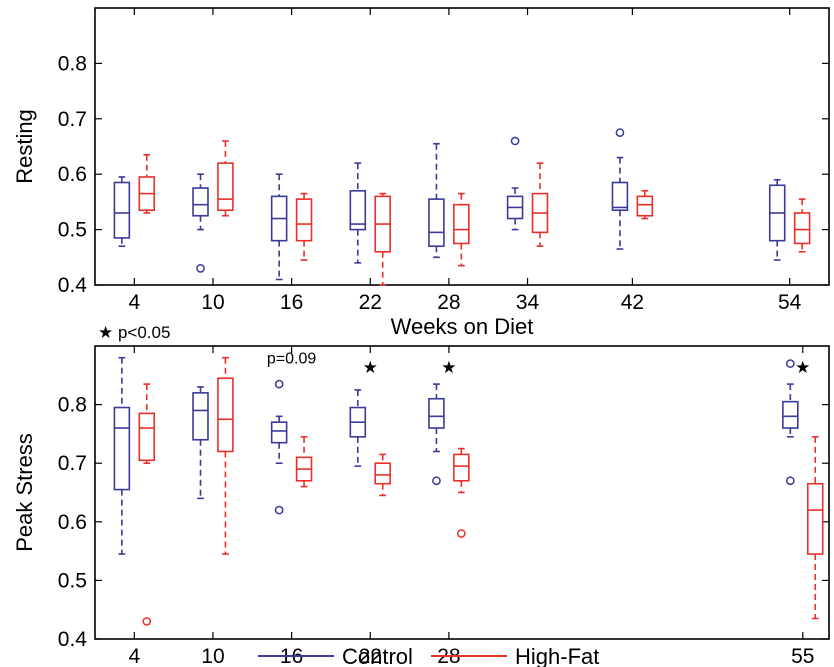 The width and height of the screenshot is (834, 667). I want to click on x-tick-label: 42, so click(632, 302).